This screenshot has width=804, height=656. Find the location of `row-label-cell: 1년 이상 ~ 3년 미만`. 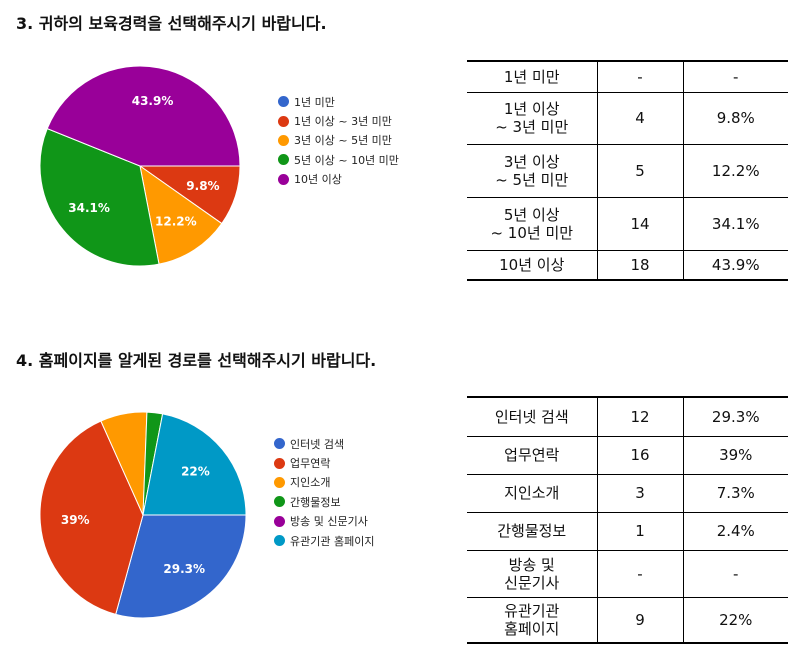

row-label-cell: 1년 이상 ~ 3년 미만 is located at coordinates (532, 118).